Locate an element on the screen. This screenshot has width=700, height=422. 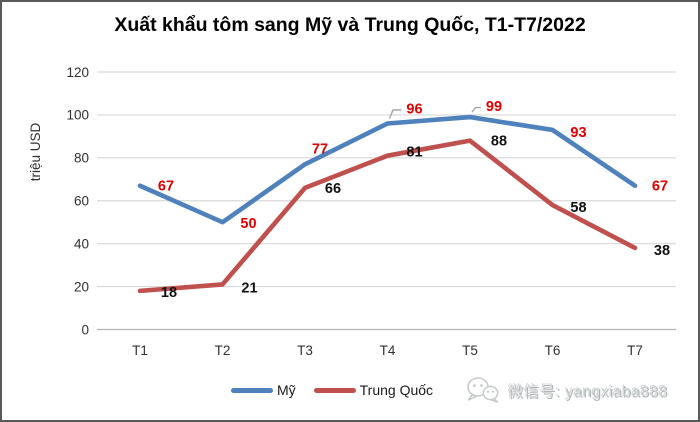
legend-item-my: Mỹ is located at coordinates (263, 390).